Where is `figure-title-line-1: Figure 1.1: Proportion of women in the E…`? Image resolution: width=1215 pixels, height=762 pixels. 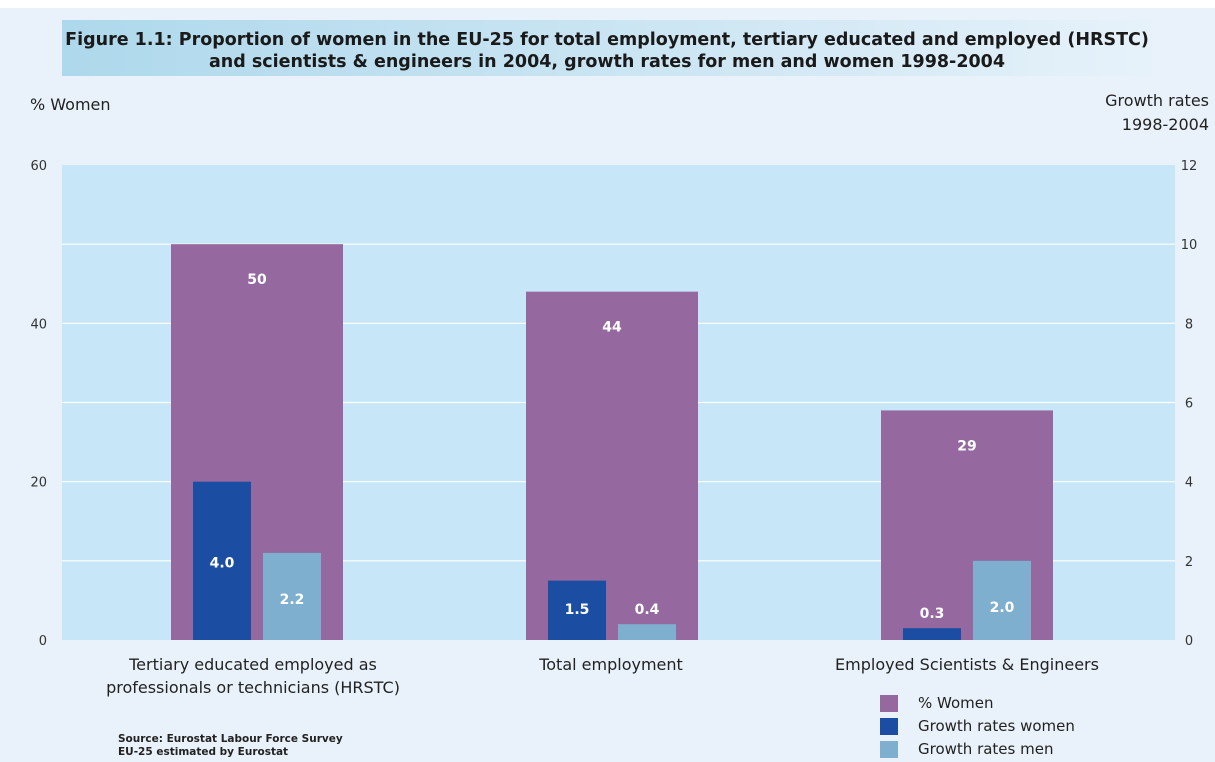
figure-title-line-1: Figure 1.1: Proportion of women in the E… is located at coordinates (607, 40).